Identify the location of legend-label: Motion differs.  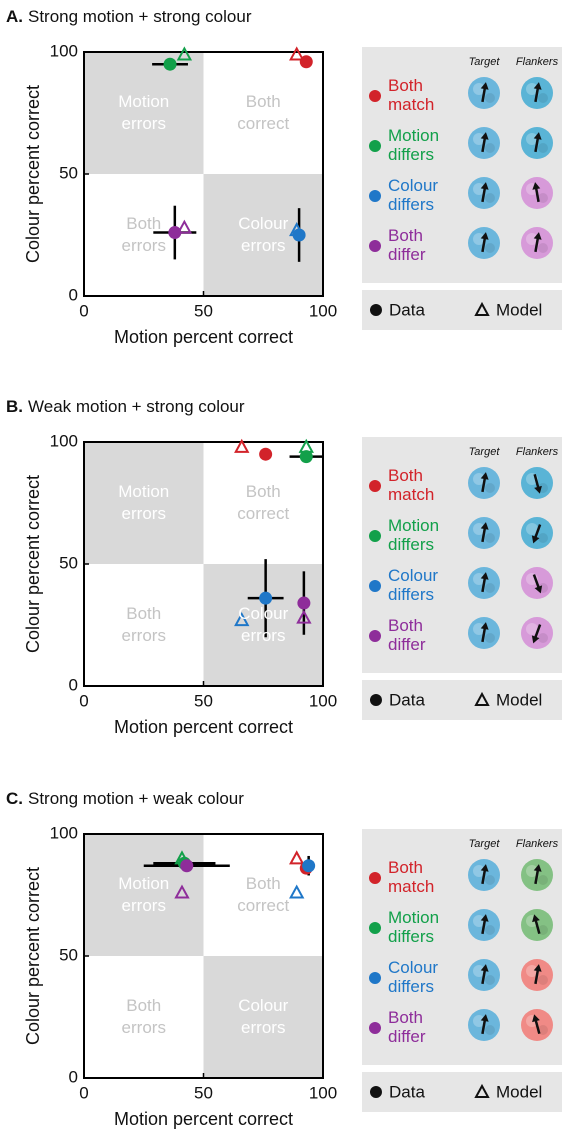
(414, 535).